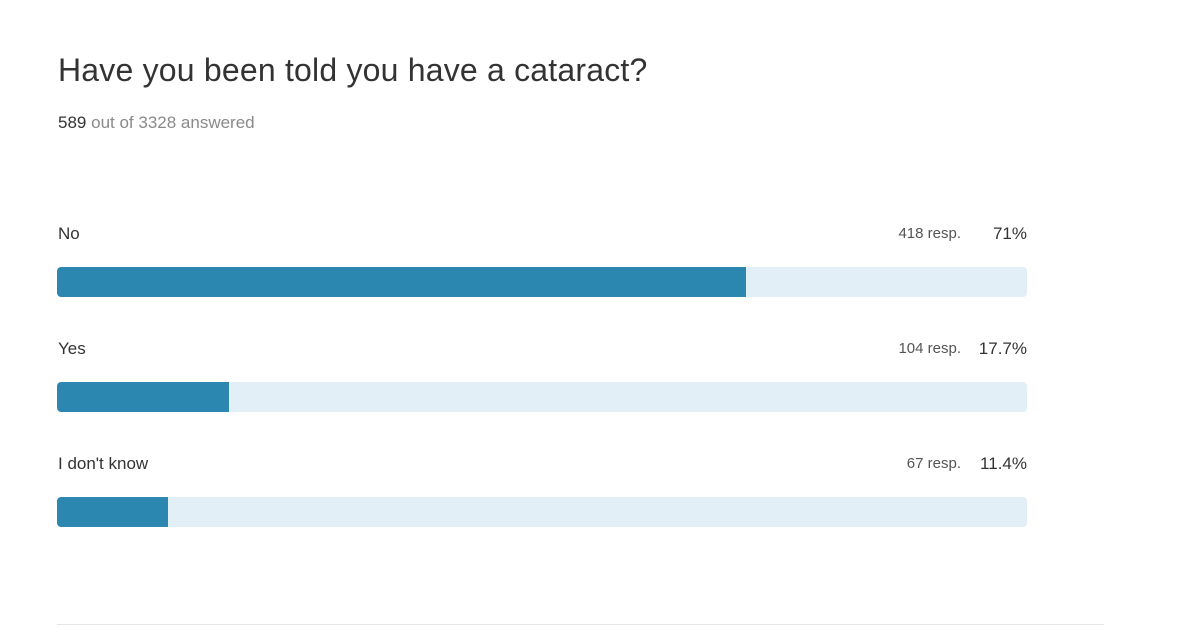 The height and width of the screenshot is (628, 1192). I want to click on section-divider, so click(580, 624).